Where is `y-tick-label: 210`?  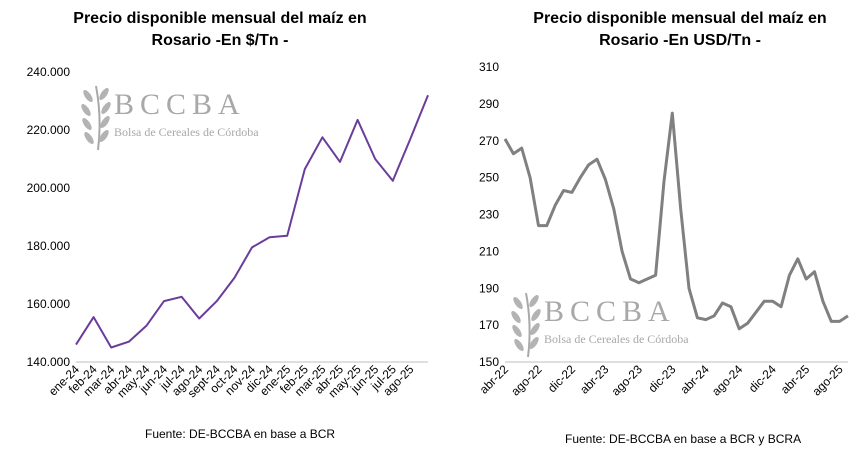 y-tick-label: 210 is located at coordinates (489, 251).